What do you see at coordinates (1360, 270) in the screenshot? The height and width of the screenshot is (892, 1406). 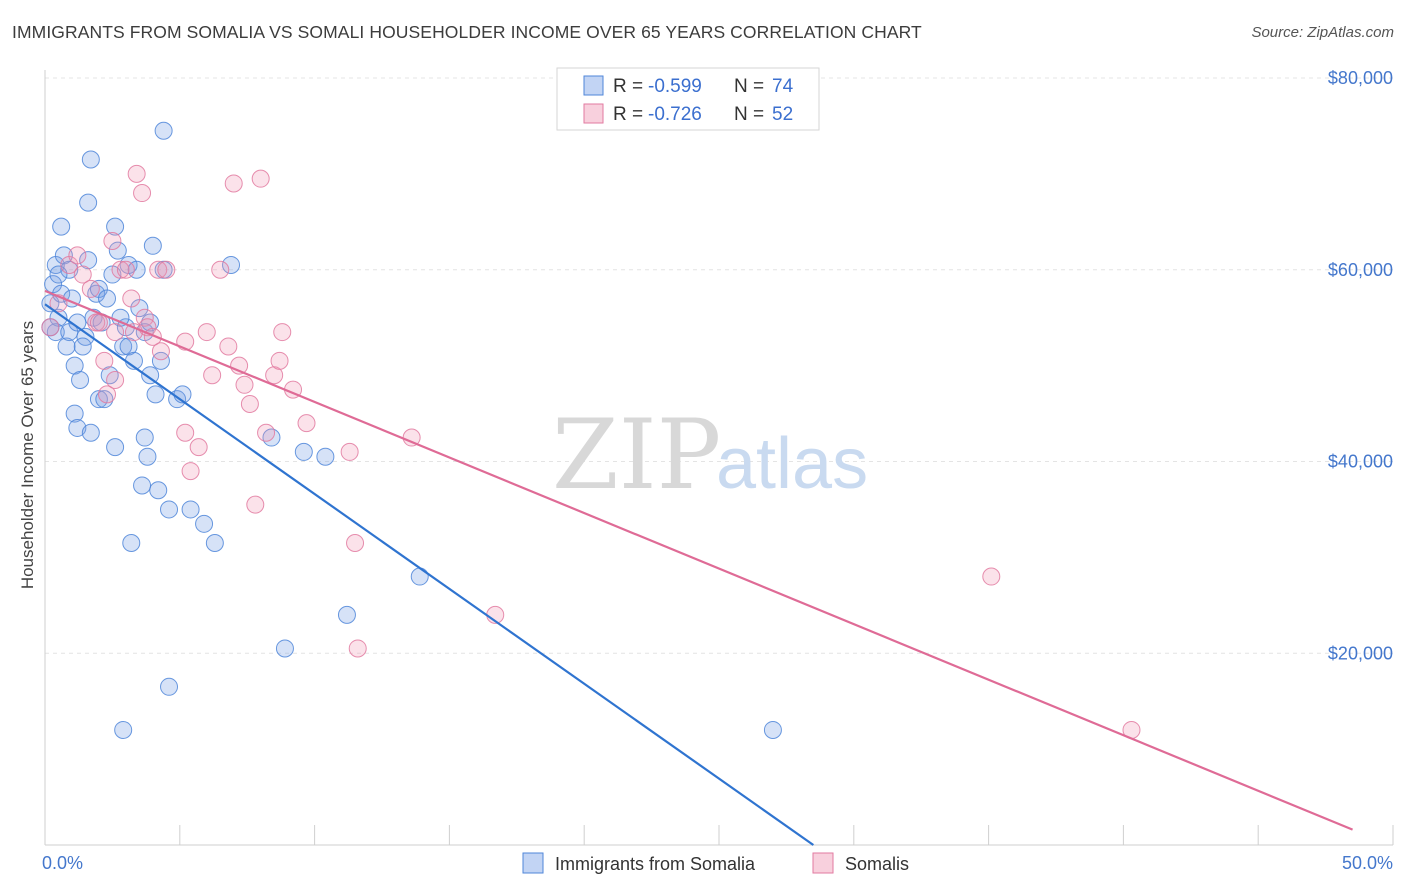 I see `y-tick-label-2: $60,000` at bounding box center [1360, 270].